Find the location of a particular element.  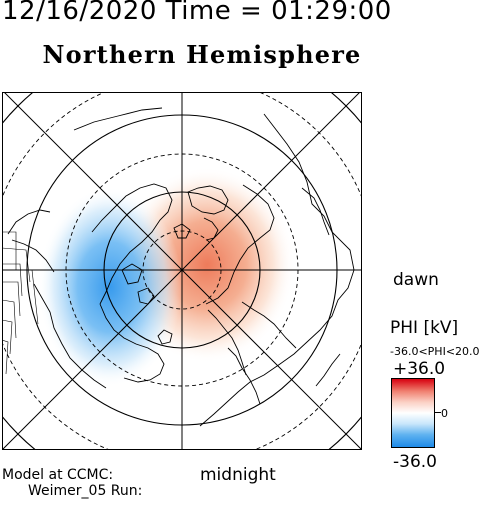

colorbar-zero-tick is located at coordinates (438, 412).